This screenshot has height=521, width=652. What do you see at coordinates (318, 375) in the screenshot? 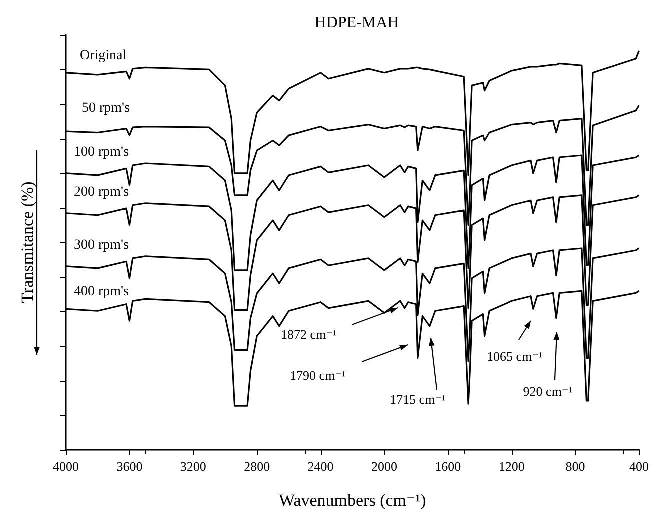
I see `annotation: 1790 cm⁻¹` at bounding box center [318, 375].